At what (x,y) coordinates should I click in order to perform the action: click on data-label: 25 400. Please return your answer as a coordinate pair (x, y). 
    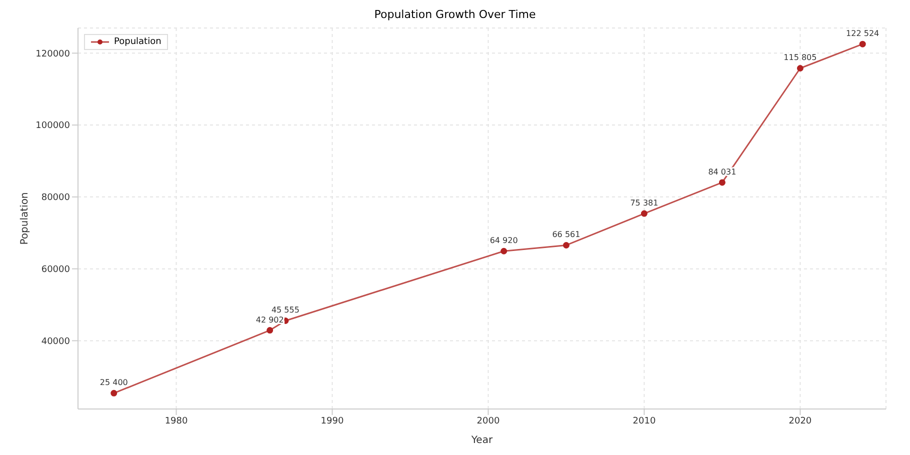
    Looking at the image, I should click on (114, 383).